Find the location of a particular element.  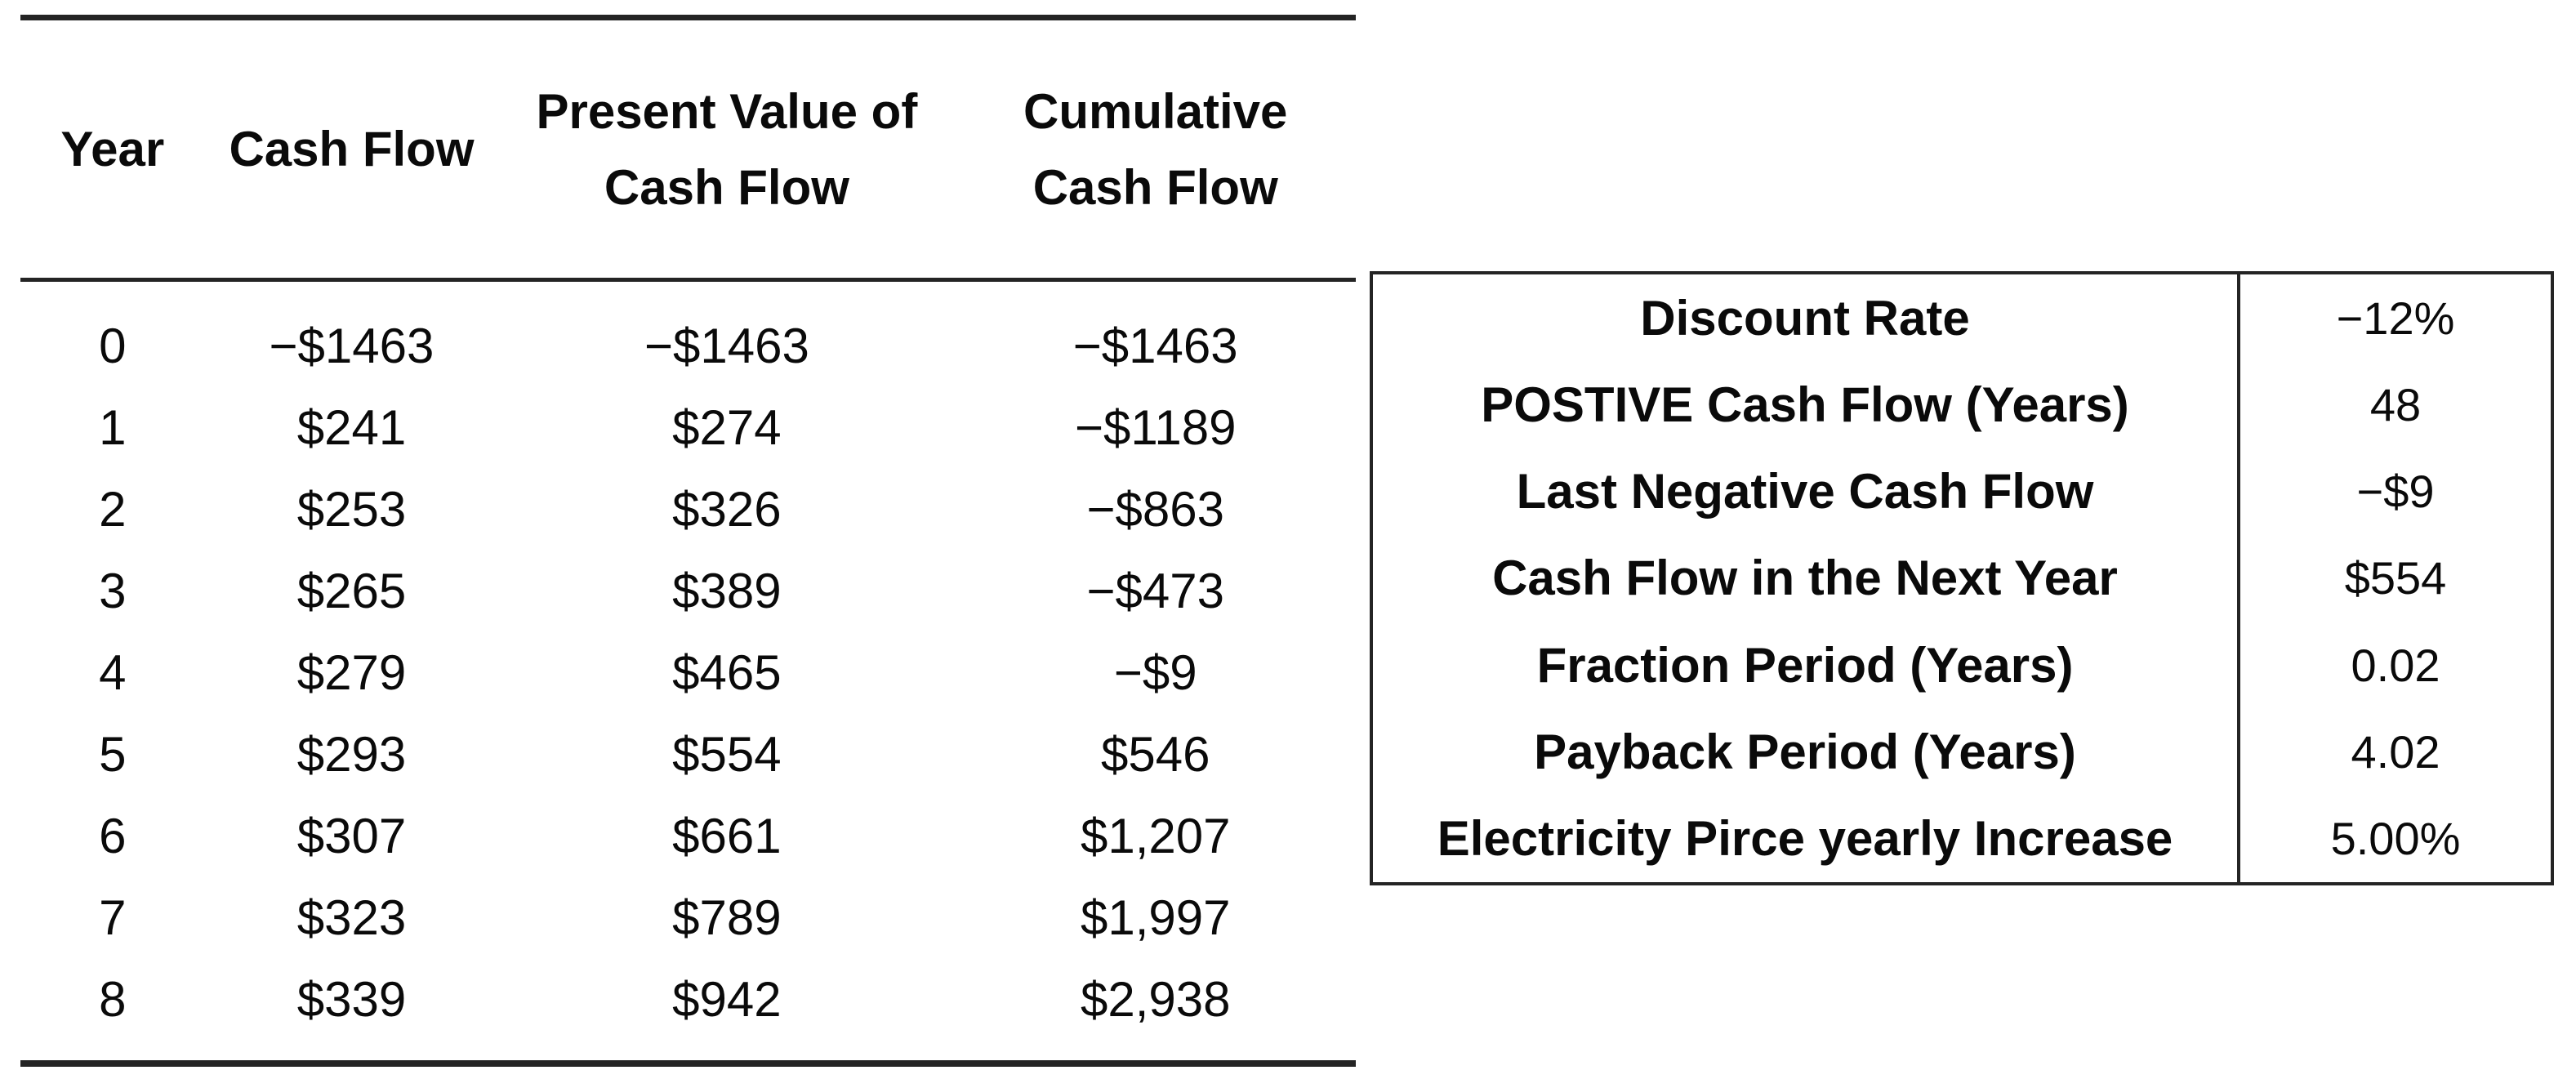

cashflow-cell: 6 is located at coordinates (113, 836).